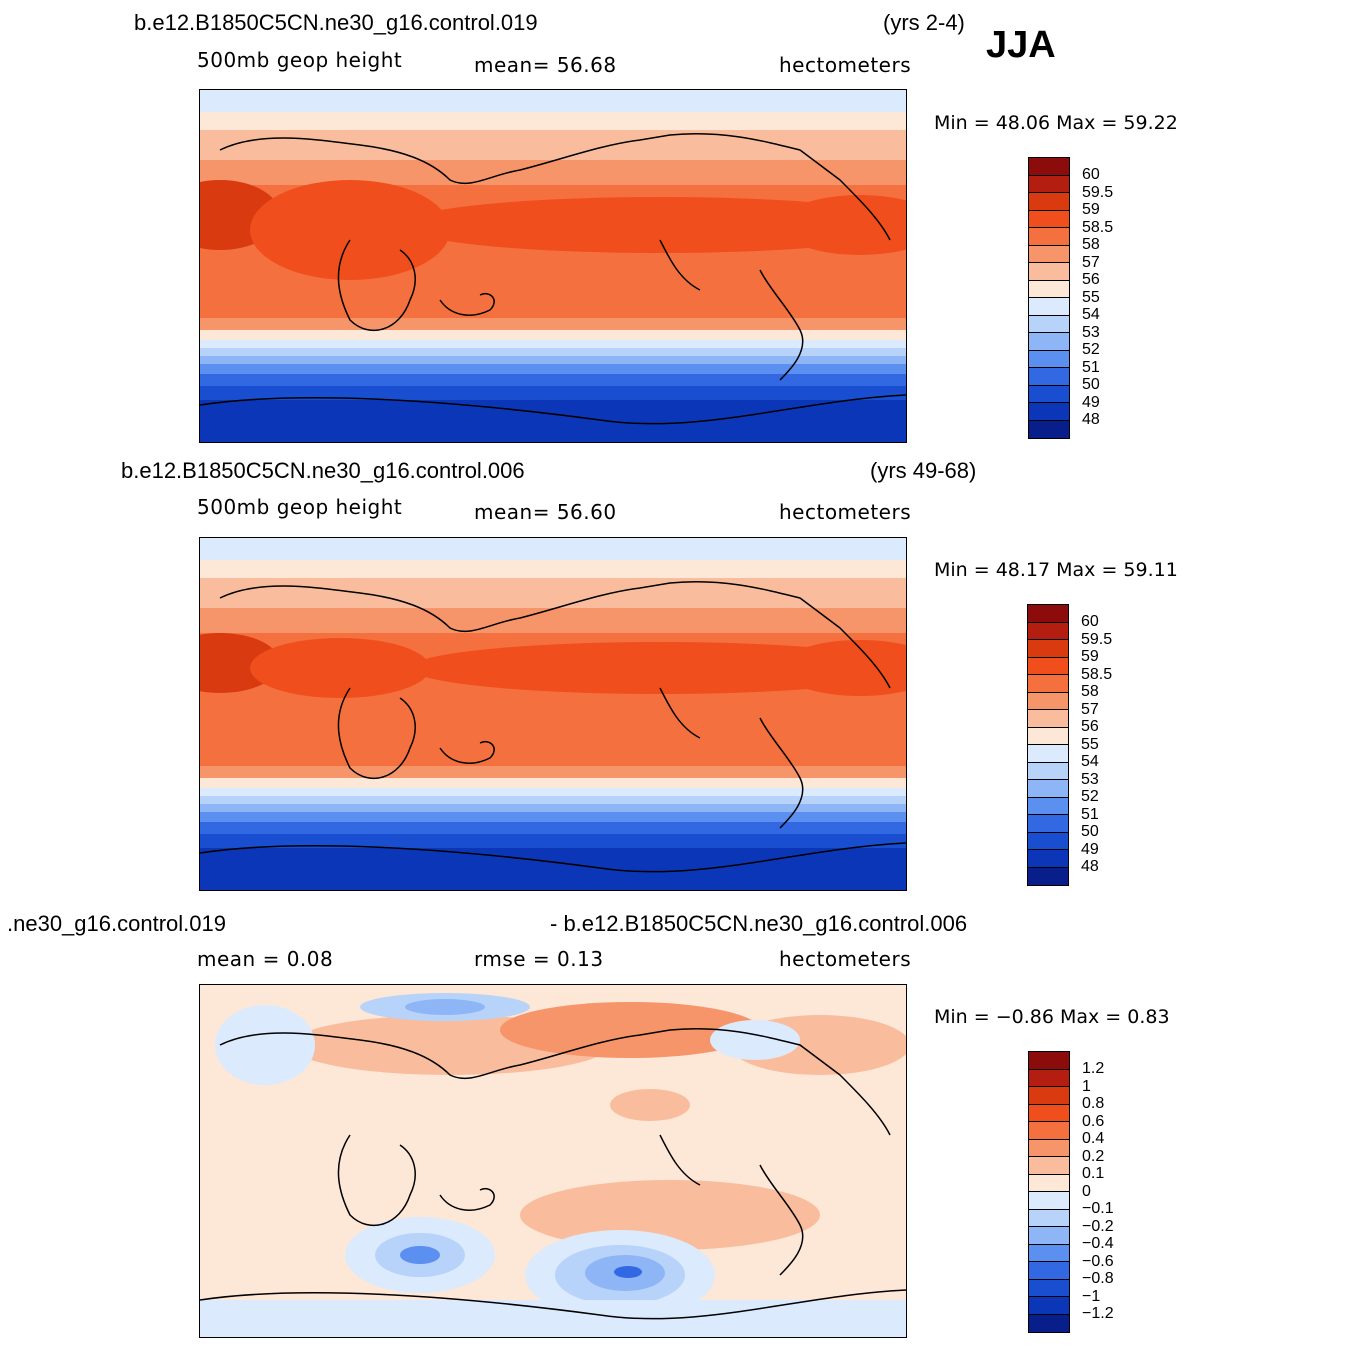 The image size is (1352, 1353). Describe the element at coordinates (539, 959) in the screenshot. I see `panel3-rmse: rmse = 0.13` at that location.